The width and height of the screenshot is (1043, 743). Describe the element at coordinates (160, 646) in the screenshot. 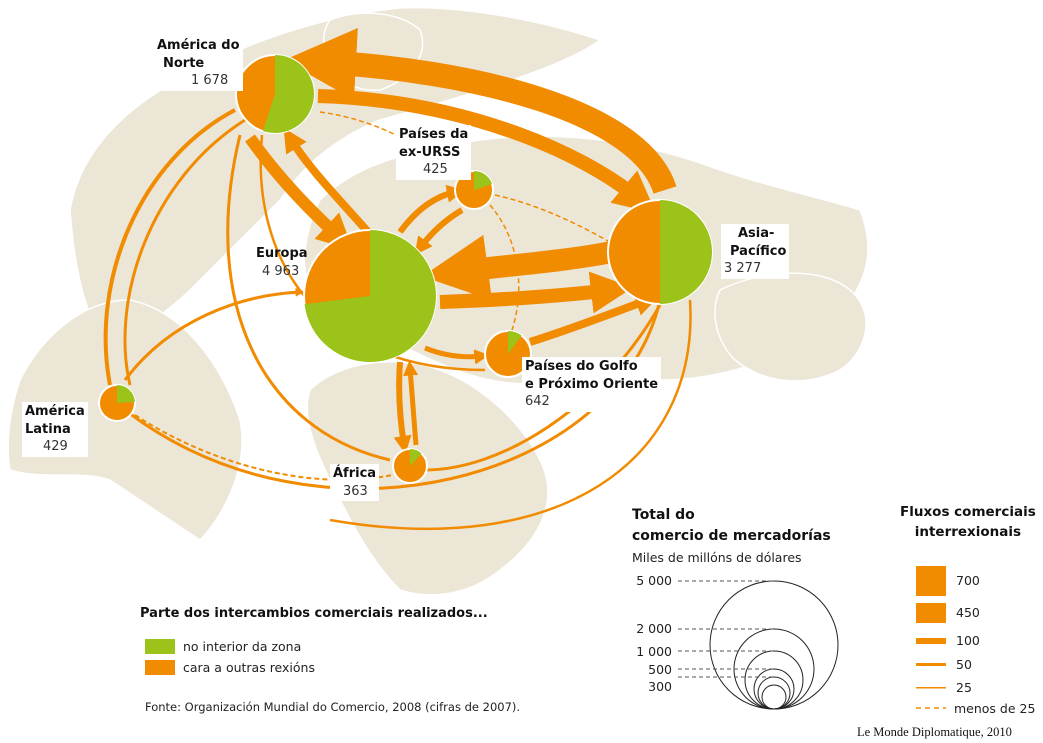

I see `swatch-inside-zone` at that location.